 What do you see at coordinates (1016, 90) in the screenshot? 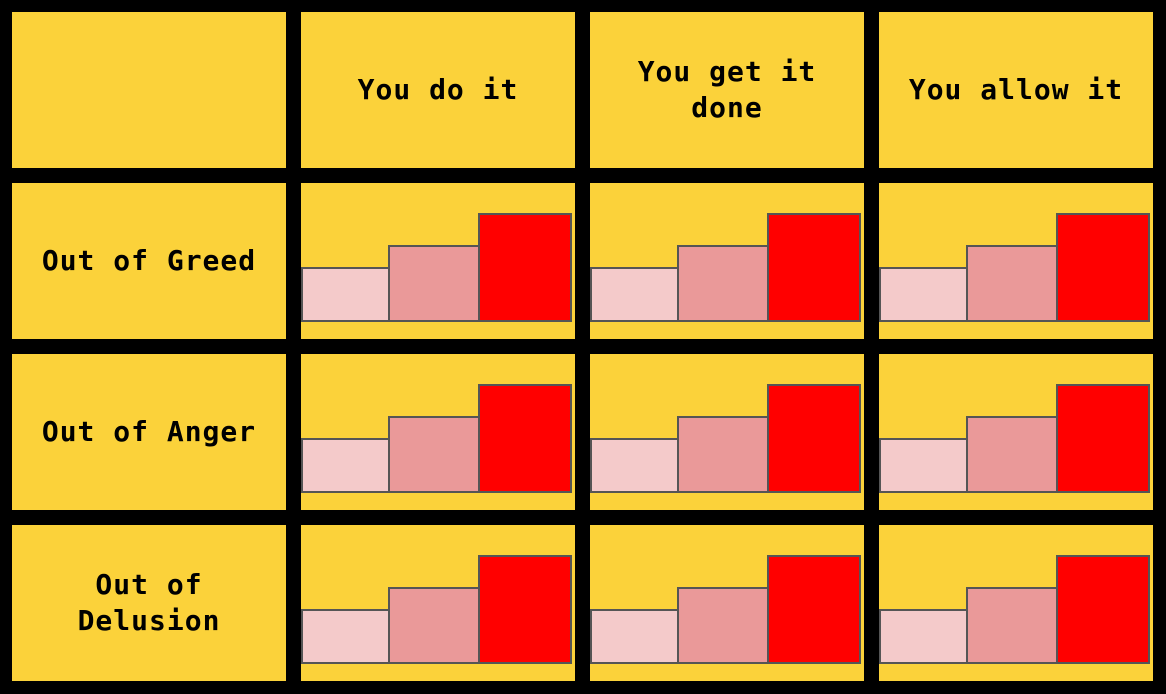
I see `column-header-you-allow-it: You allow it` at bounding box center [1016, 90].